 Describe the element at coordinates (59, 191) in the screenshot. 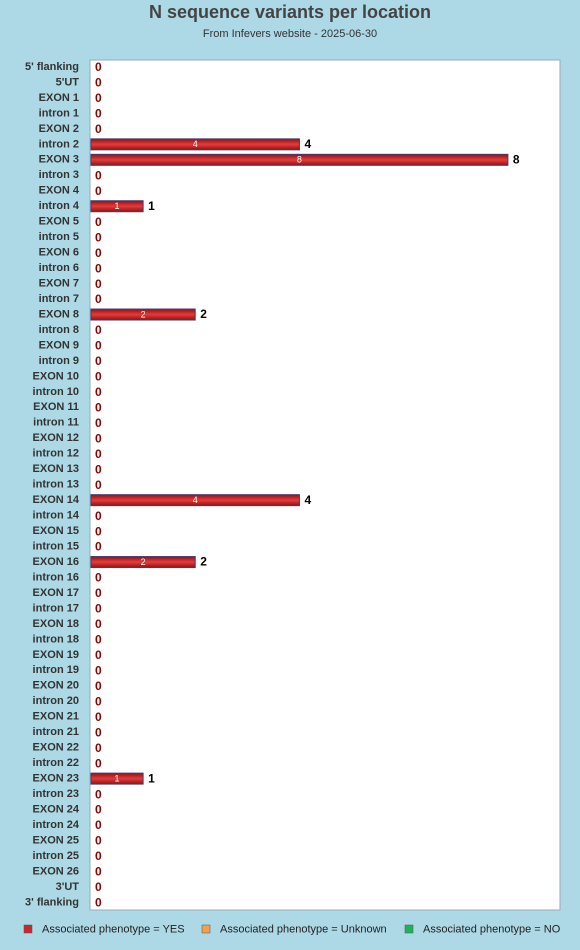

I see `category-label: EXON 4` at that location.